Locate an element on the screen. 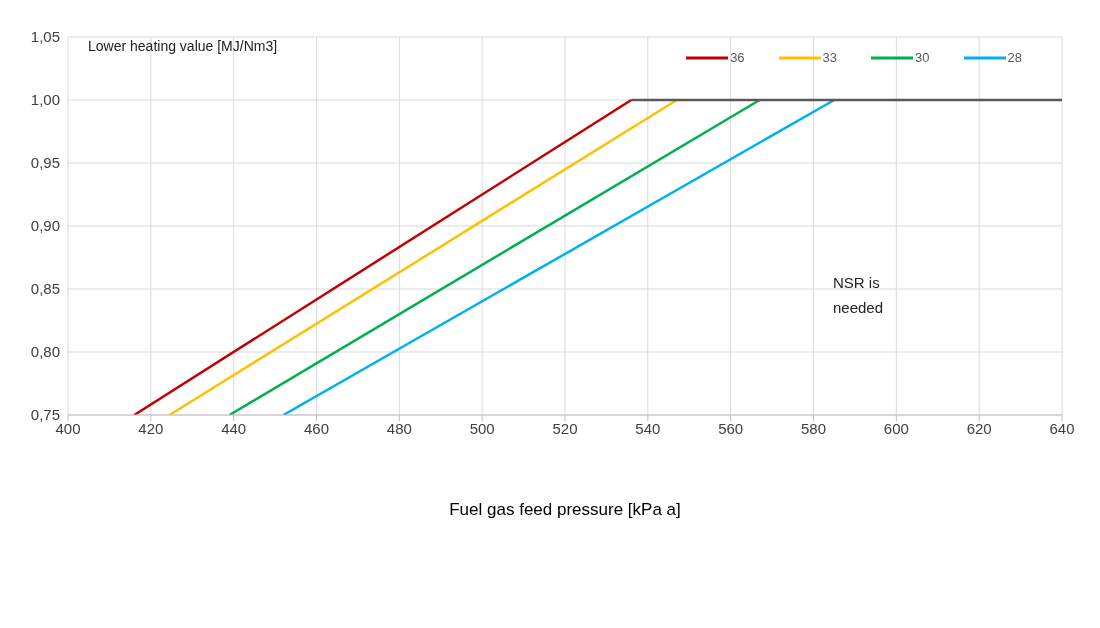  x-tick-label: 640 is located at coordinates (1062, 428).